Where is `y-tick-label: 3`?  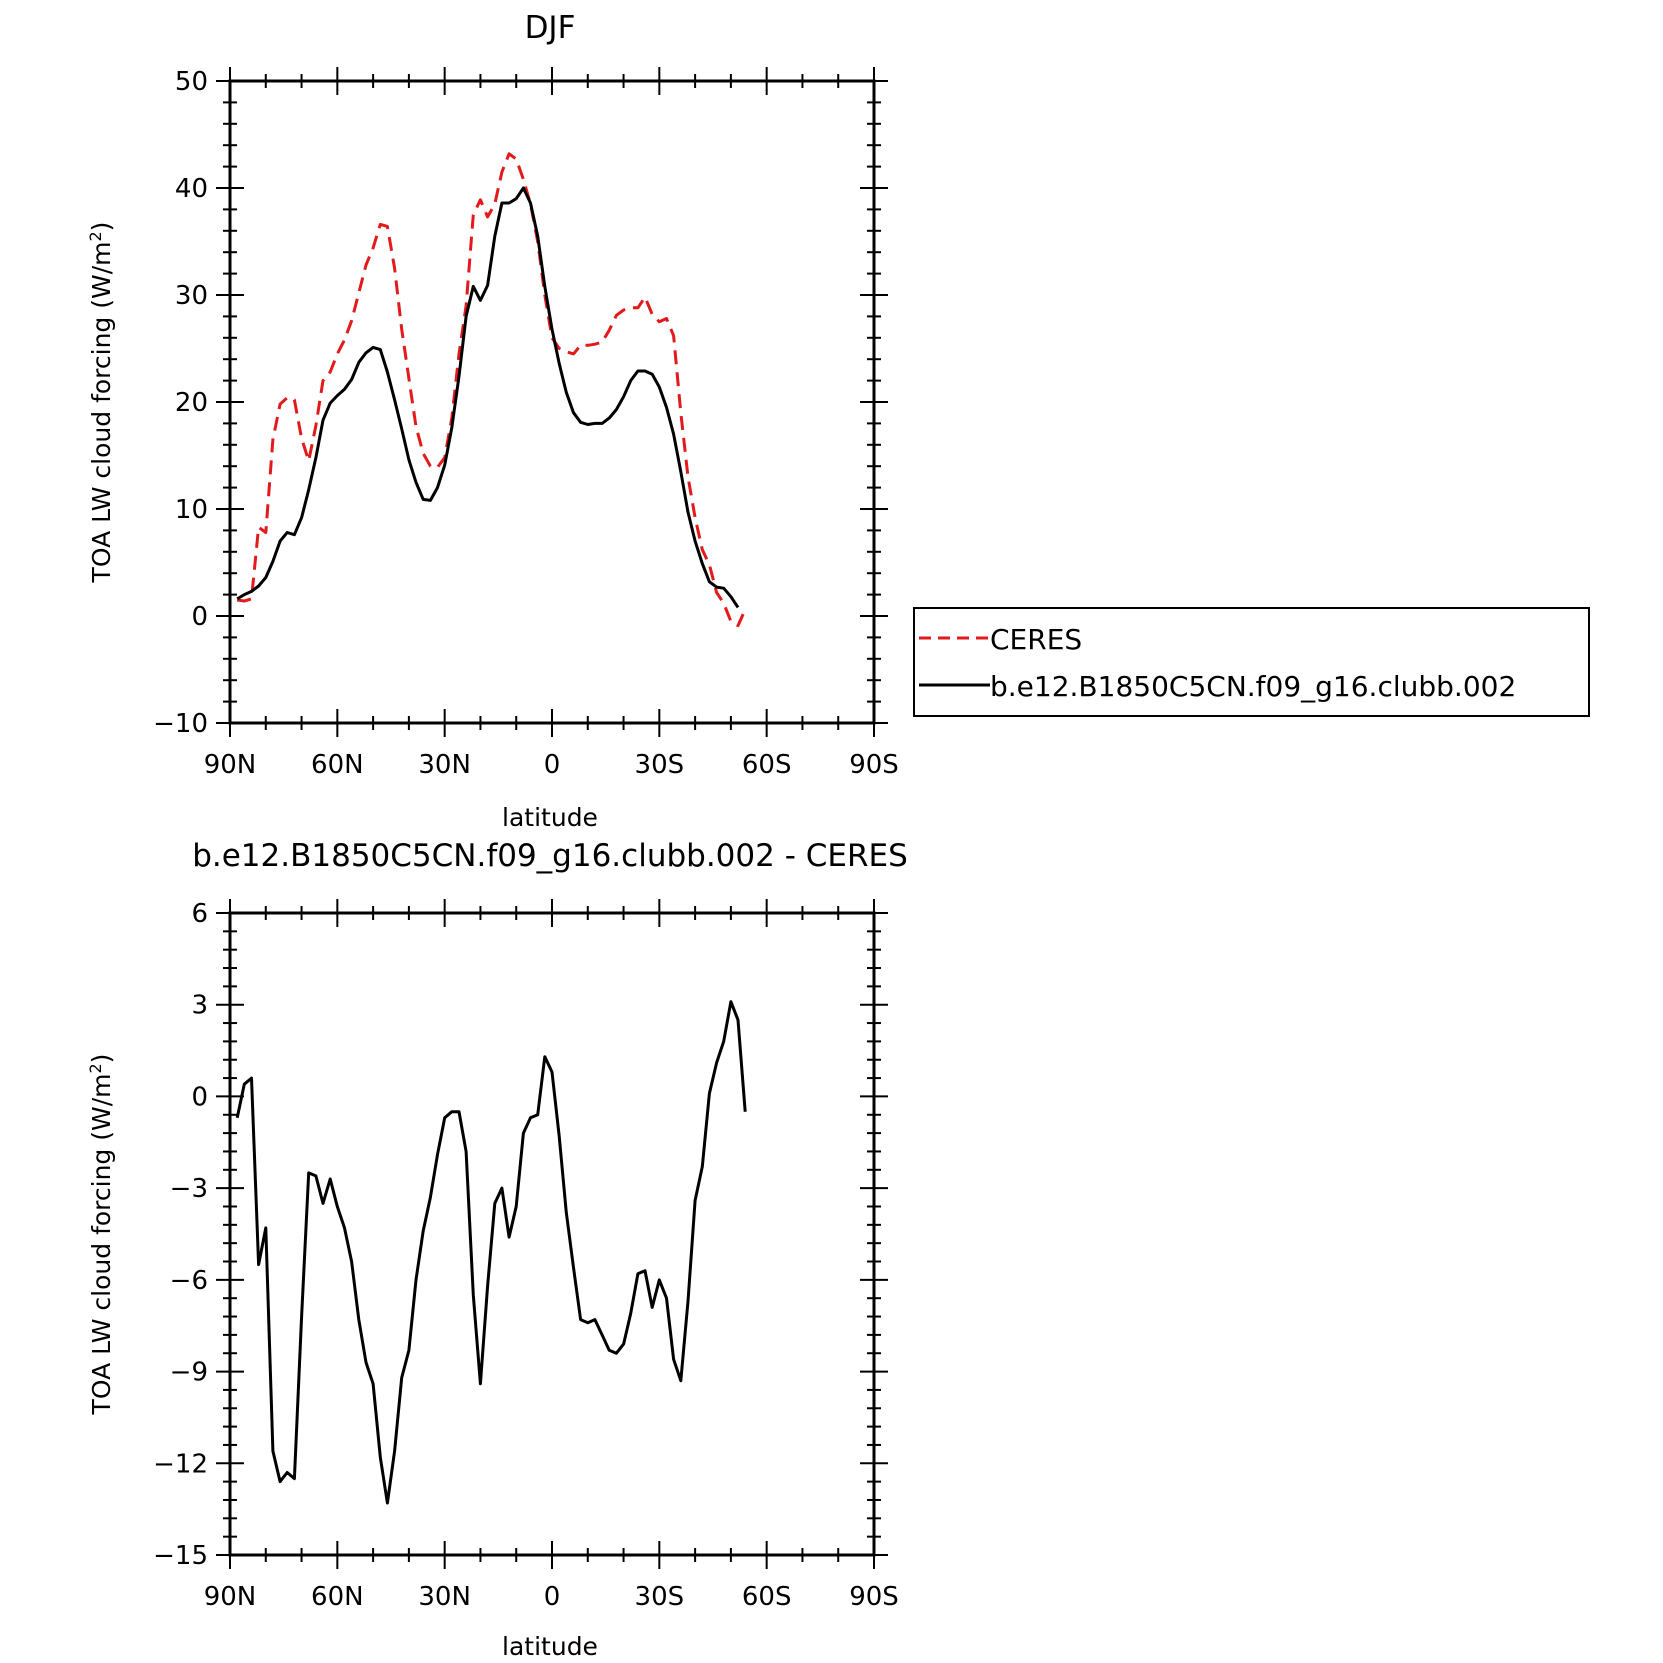 y-tick-label: 3 is located at coordinates (199, 1006).